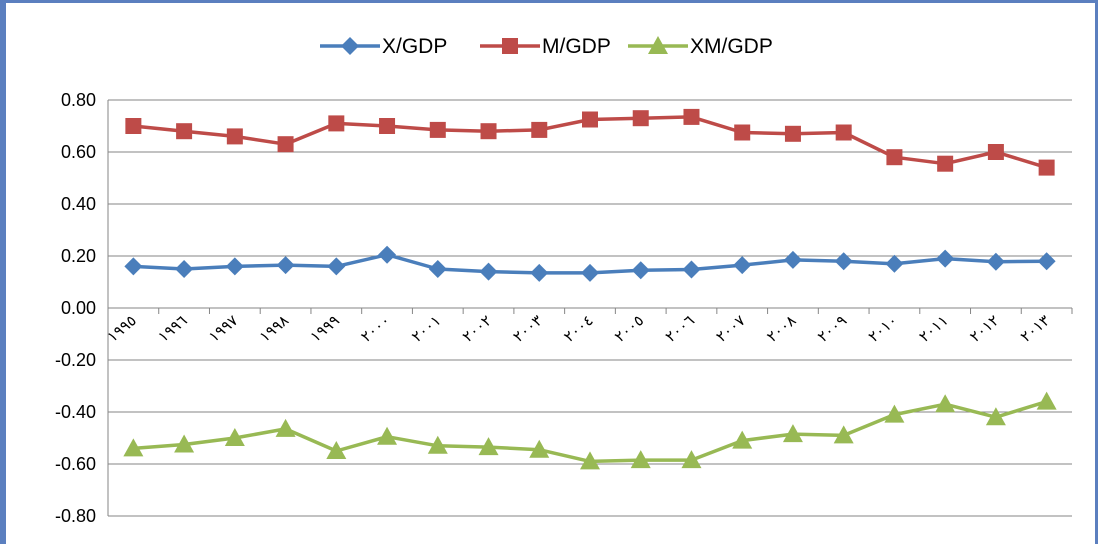 The height and width of the screenshot is (544, 1098). What do you see at coordinates (984, 328) in the screenshot?
I see `x-tick-label: ٢٠١٢` at bounding box center [984, 328].